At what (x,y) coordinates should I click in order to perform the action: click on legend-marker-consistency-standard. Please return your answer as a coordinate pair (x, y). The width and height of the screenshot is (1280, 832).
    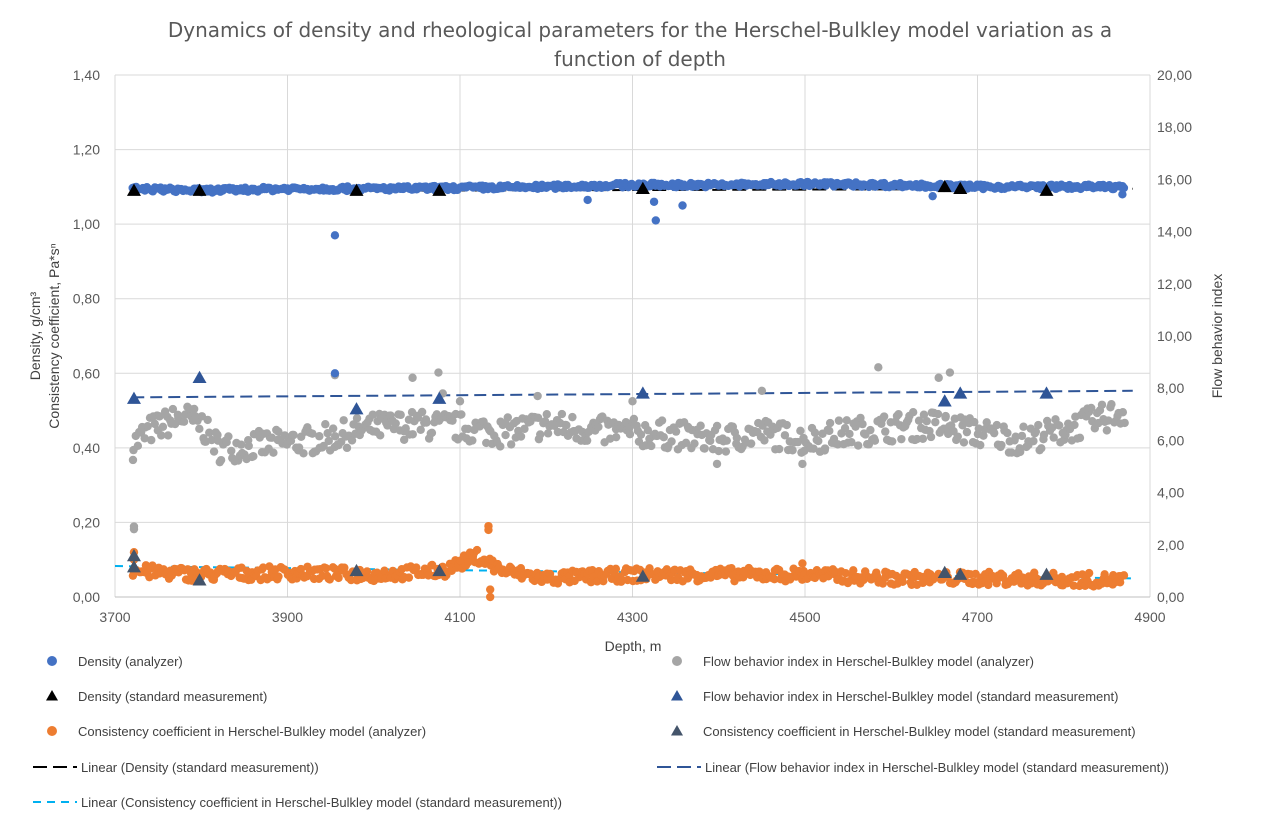
    Looking at the image, I should click on (677, 730).